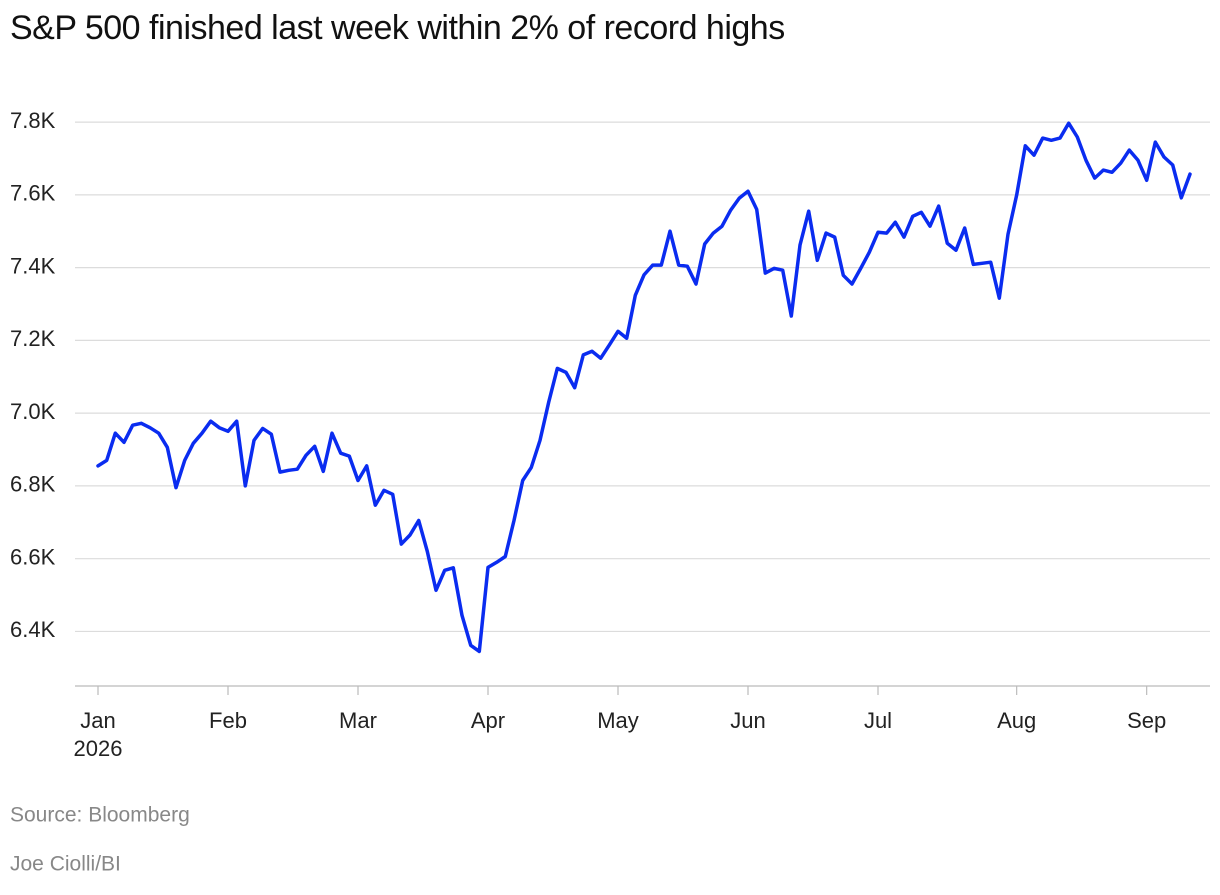 This screenshot has height=895, width=1220. What do you see at coordinates (100, 815) in the screenshot?
I see `source: Source: Bloomberg` at bounding box center [100, 815].